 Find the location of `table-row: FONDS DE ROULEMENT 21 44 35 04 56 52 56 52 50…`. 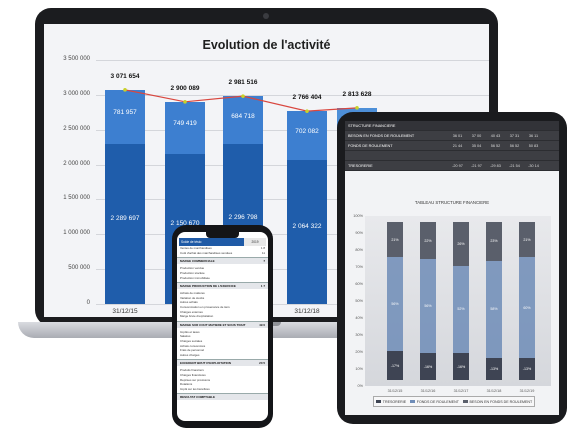

table-row: FONDS DE ROULEMENT 21 44 35 04 56 52 56 52 50… is located at coordinates (452, 146).